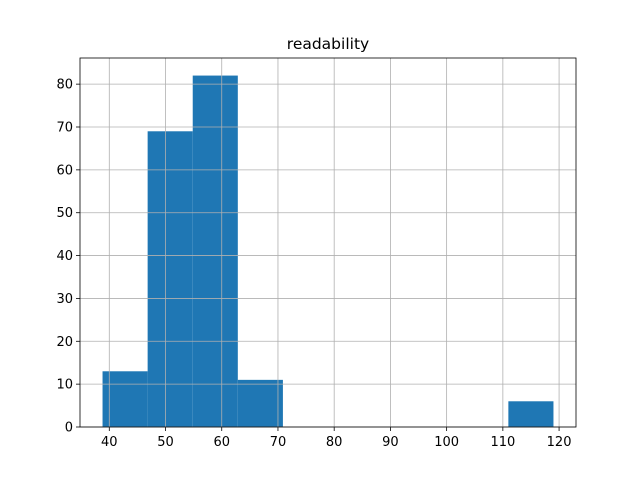  Describe the element at coordinates (64, 256) in the screenshot. I see `y-tick-label: 40` at that location.